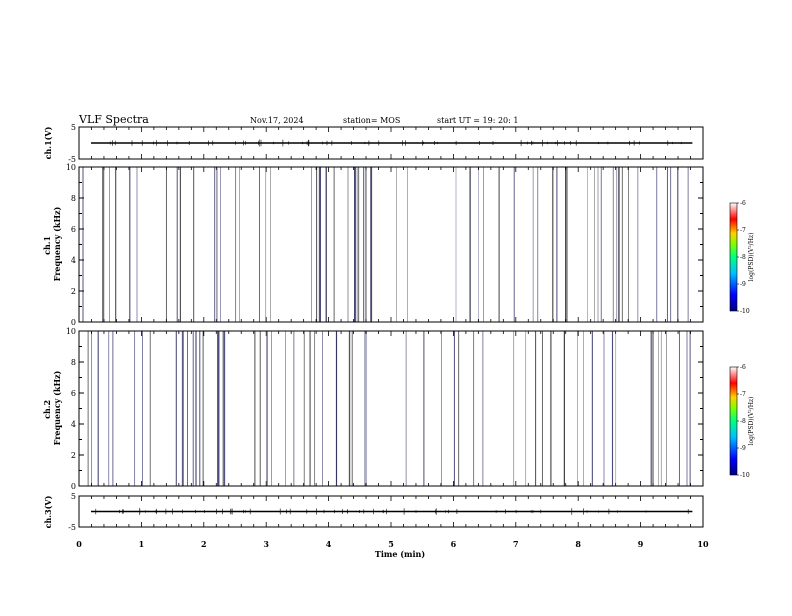 This screenshot has height=616, width=792. I want to click on ch1-waveform-panel: 5-5, so click(385, 143).